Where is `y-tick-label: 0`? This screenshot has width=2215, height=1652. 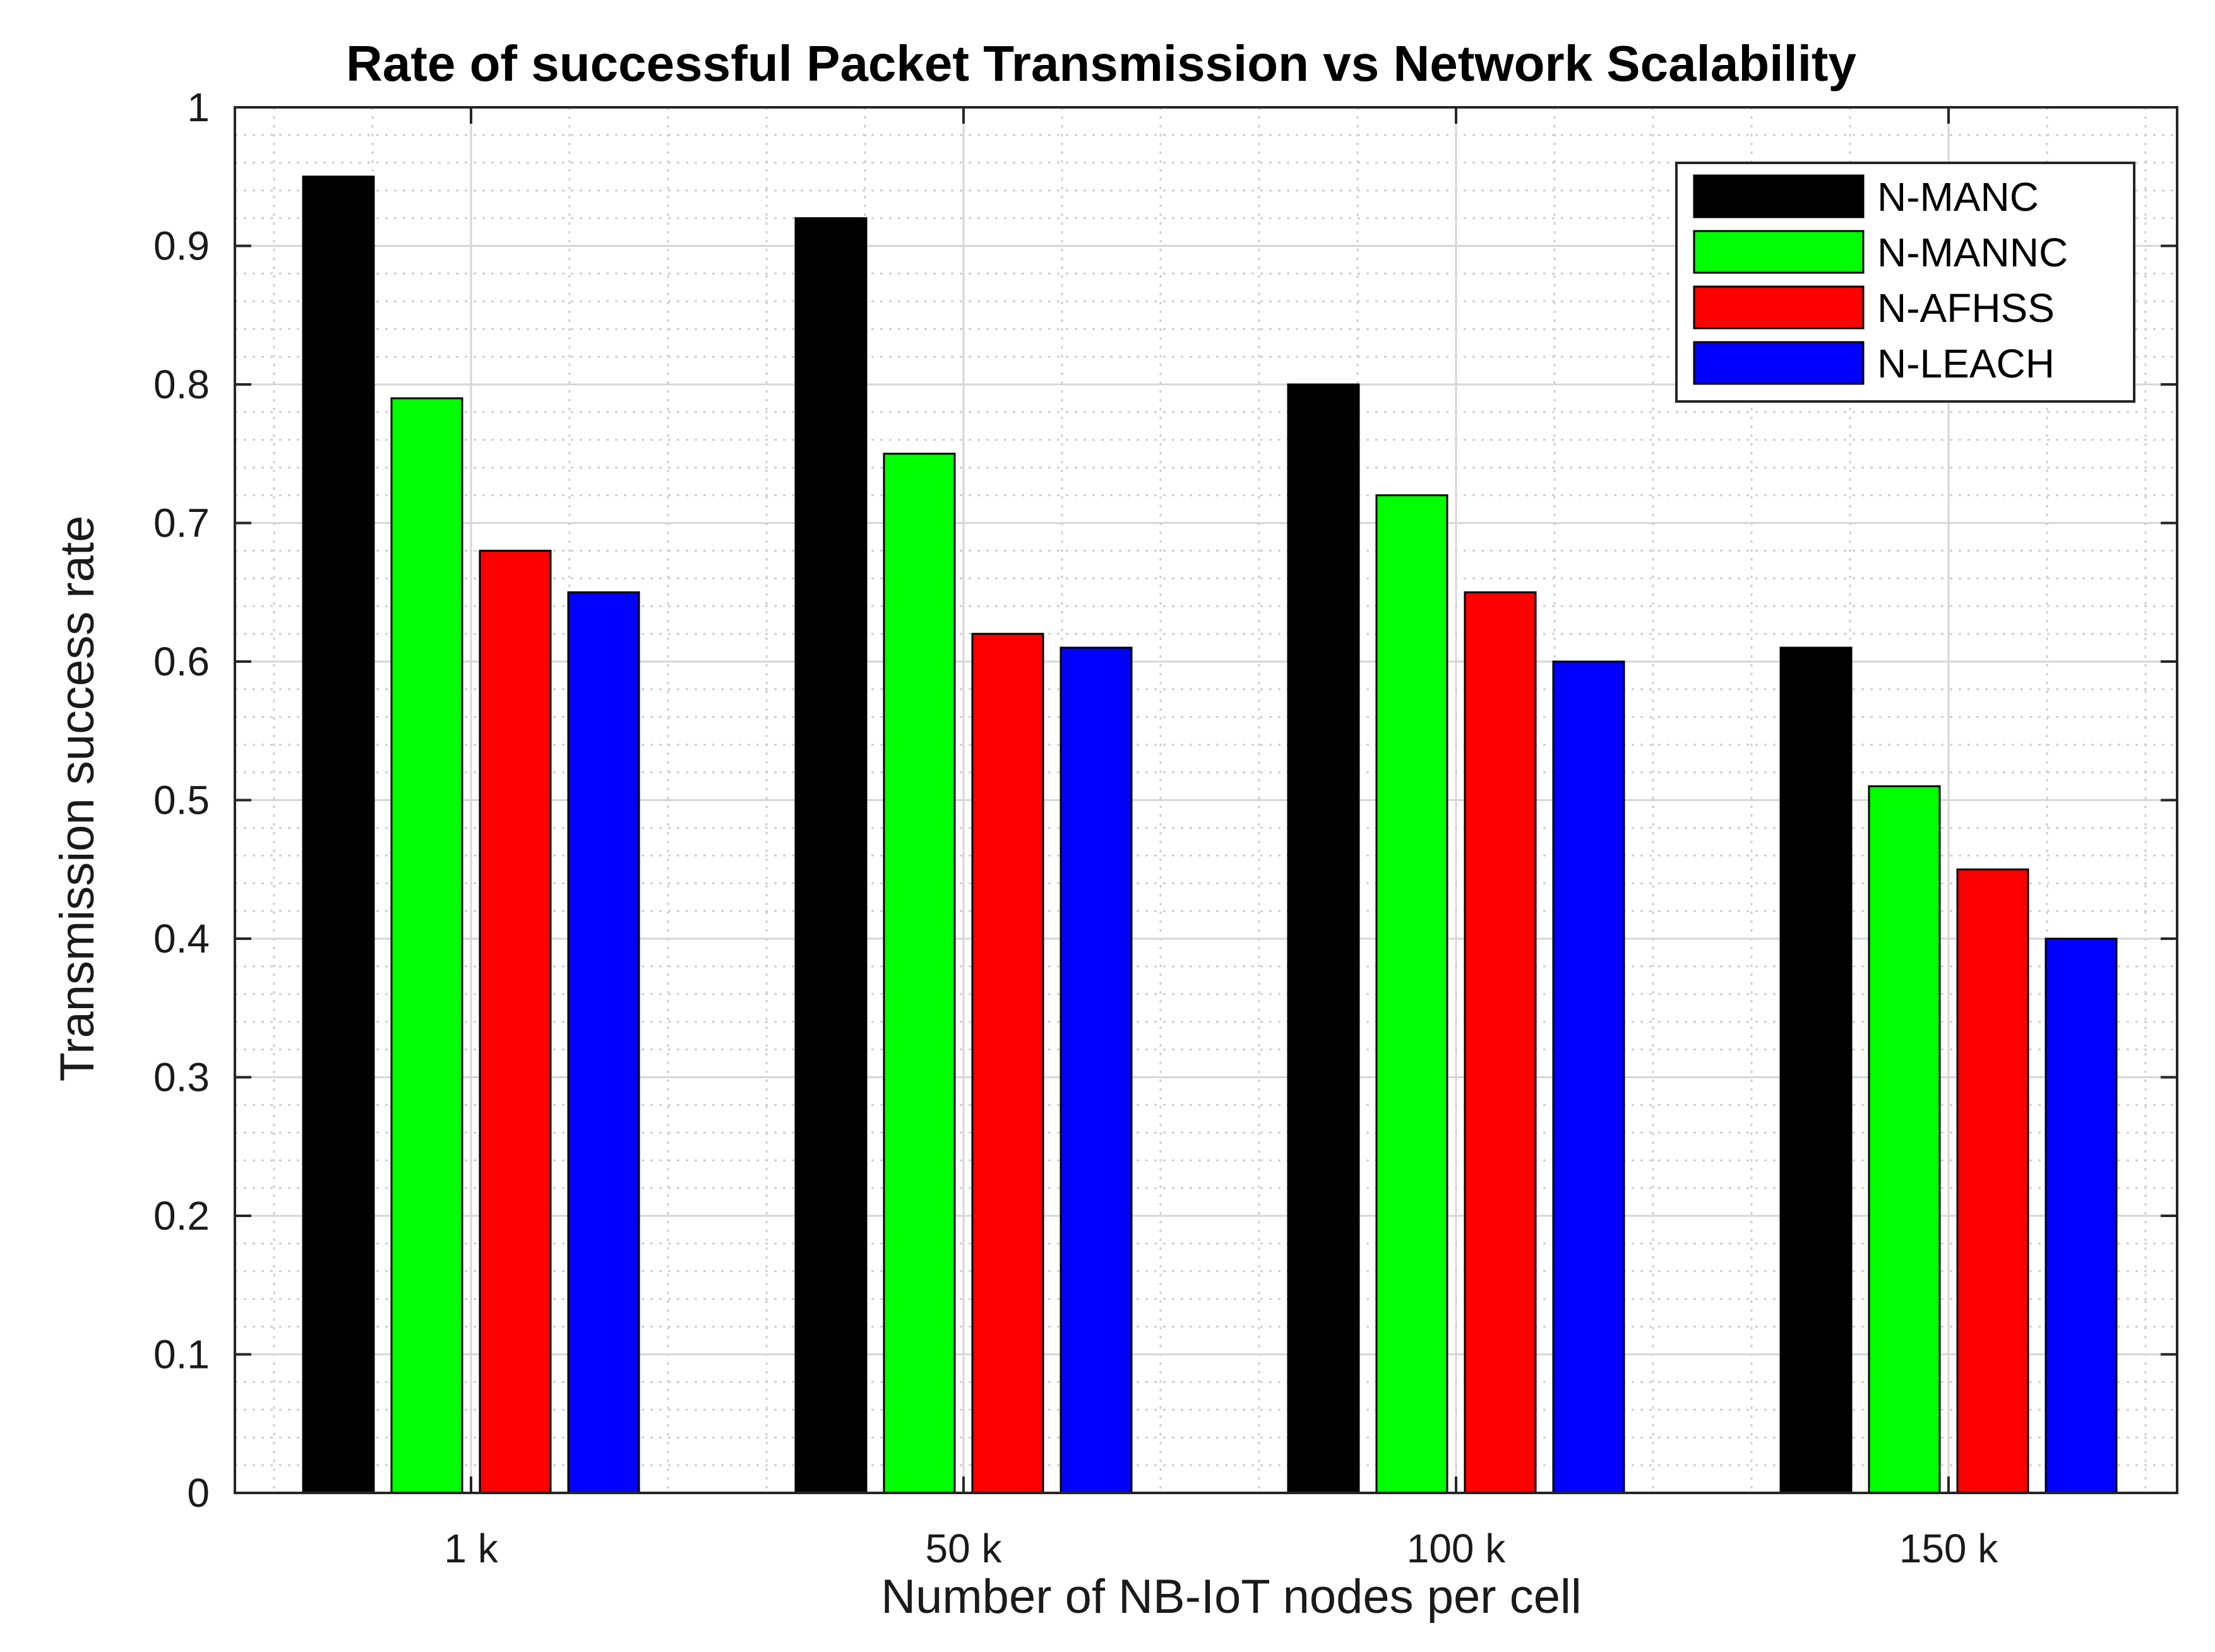 y-tick-label: 0 is located at coordinates (199, 1493).